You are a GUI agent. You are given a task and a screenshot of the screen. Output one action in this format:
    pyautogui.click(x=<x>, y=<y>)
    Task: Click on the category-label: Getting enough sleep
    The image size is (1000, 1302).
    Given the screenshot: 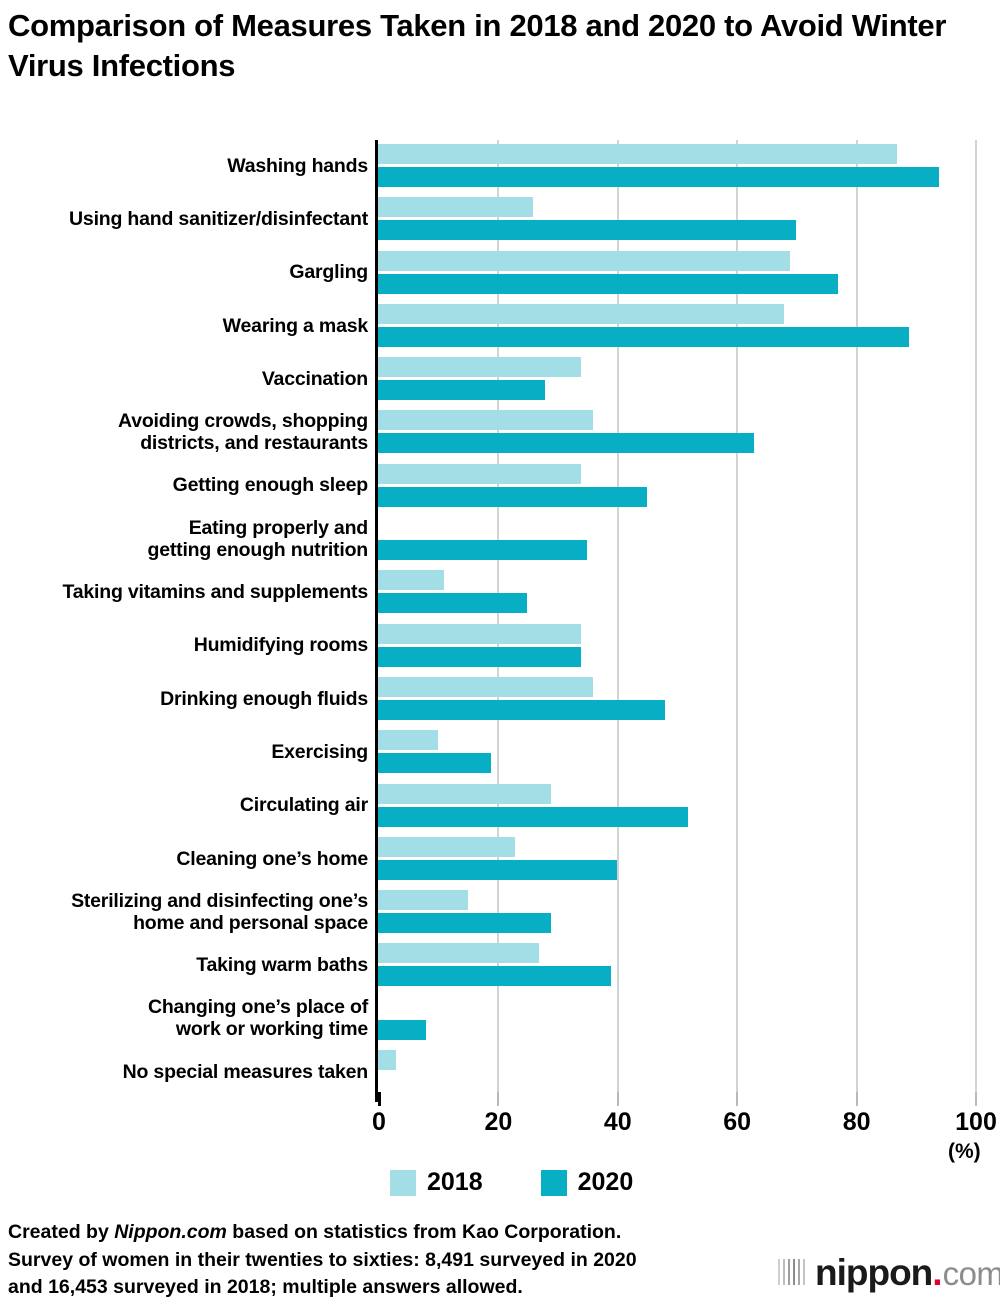 What is the action you would take?
    pyautogui.click(x=270, y=485)
    